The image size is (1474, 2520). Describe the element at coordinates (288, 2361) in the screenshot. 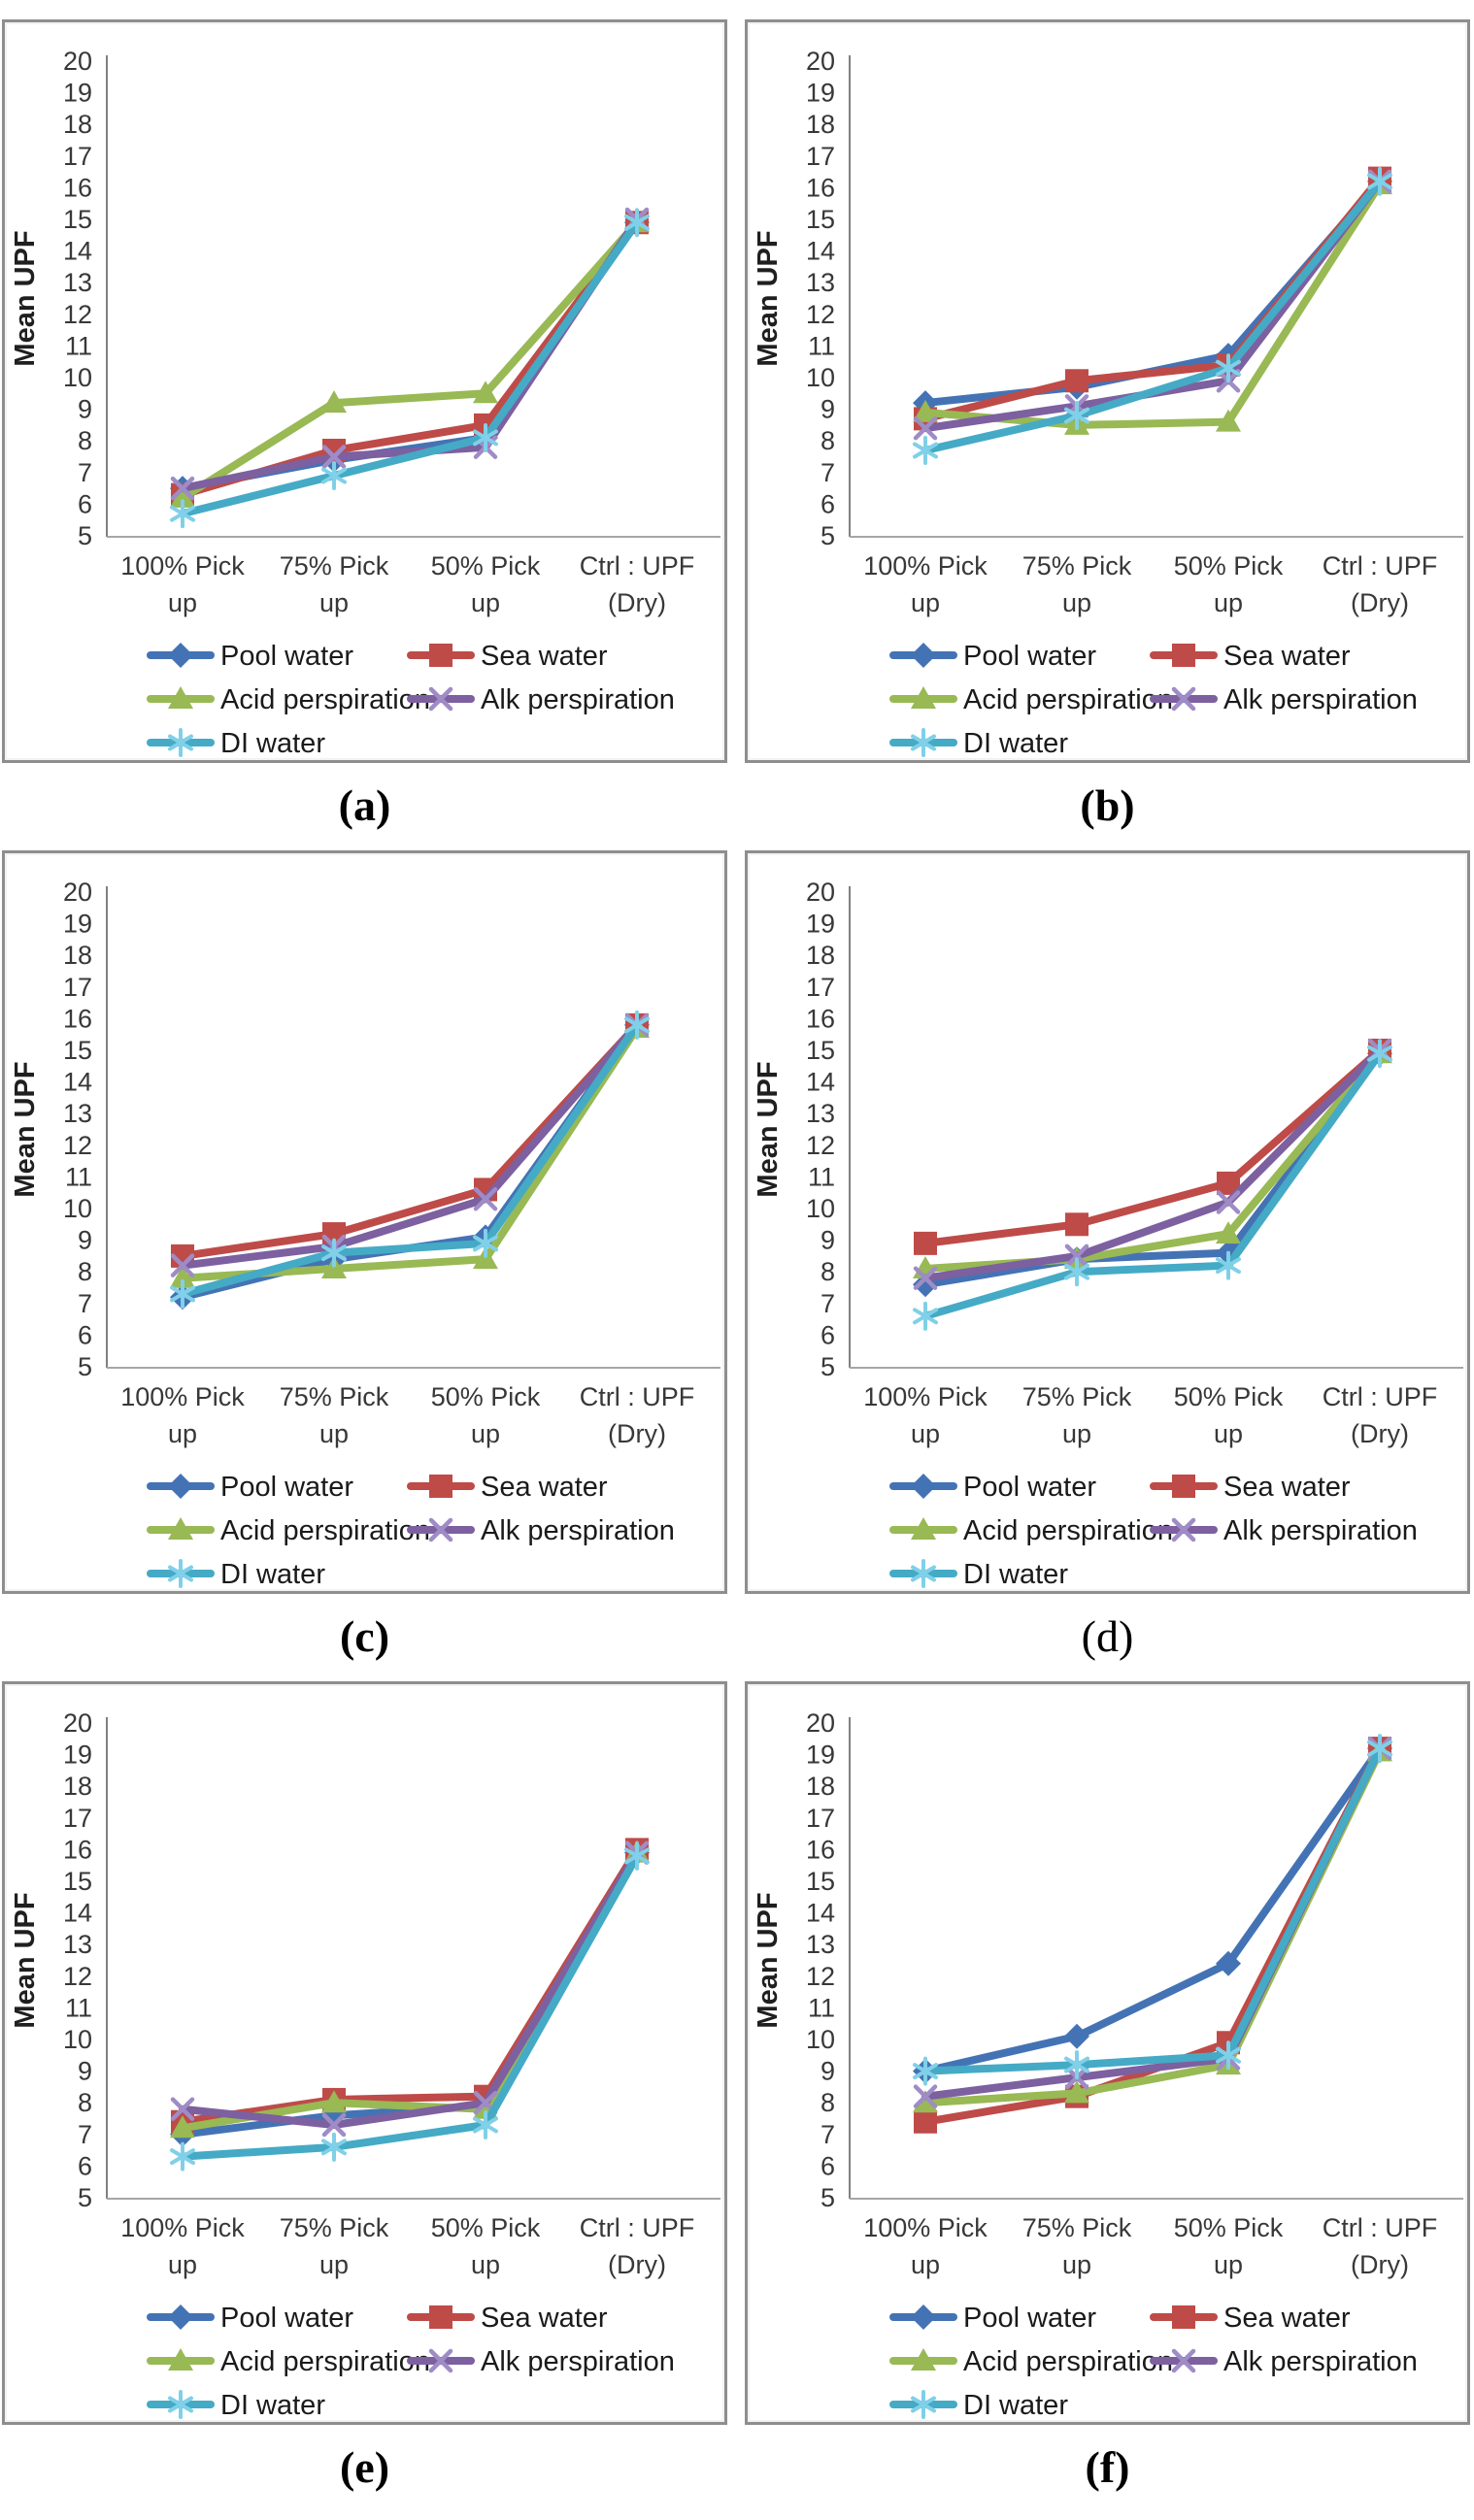

I see `legend-item: Acid perspiration` at that location.